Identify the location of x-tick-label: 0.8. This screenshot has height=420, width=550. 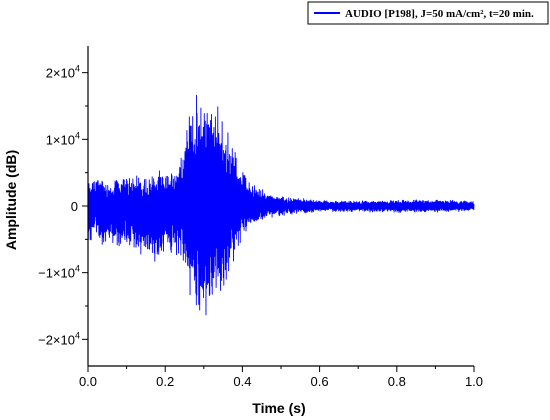
(397, 381).